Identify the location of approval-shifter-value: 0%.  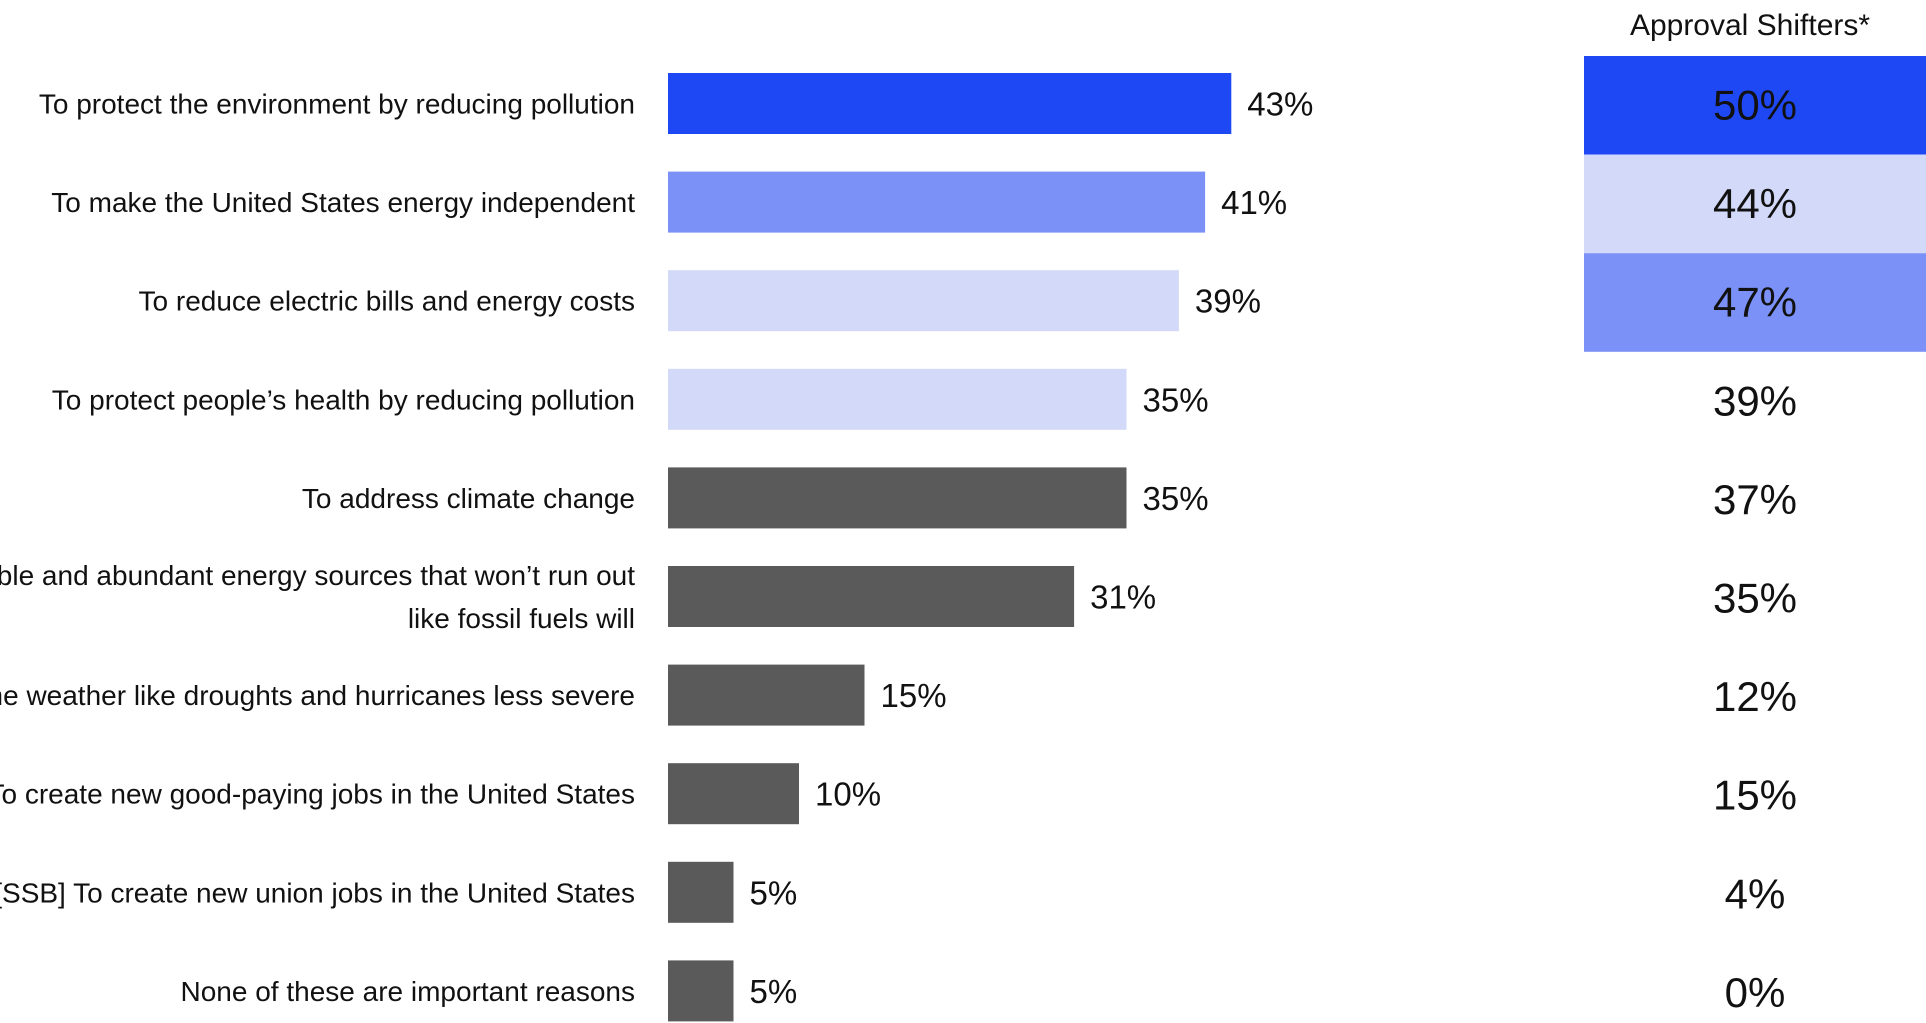
(1755, 992).